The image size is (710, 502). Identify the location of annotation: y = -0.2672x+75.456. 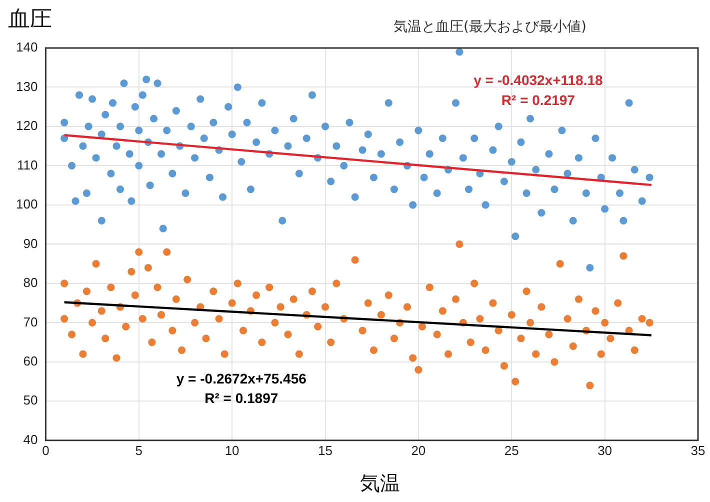
(241, 378).